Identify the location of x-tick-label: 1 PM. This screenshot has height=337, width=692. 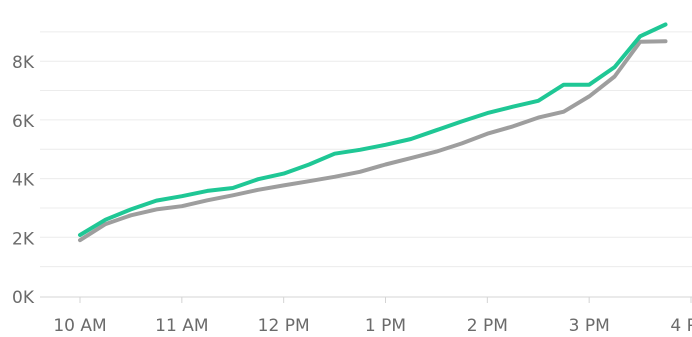
(385, 326).